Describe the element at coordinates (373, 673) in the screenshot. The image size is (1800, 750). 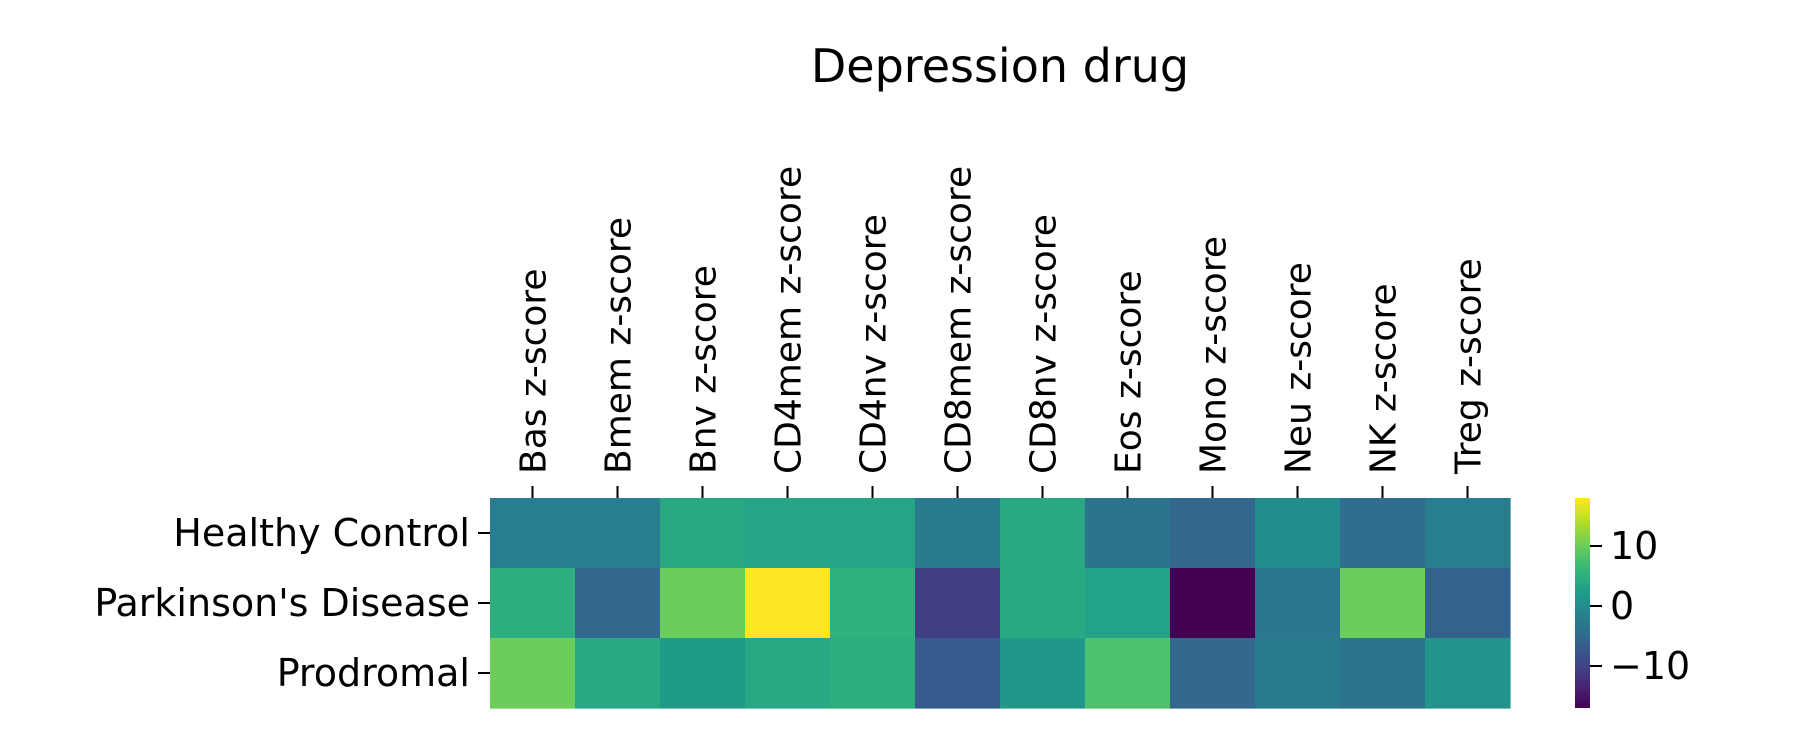
I see `y-tick-label: Prodromal` at that location.